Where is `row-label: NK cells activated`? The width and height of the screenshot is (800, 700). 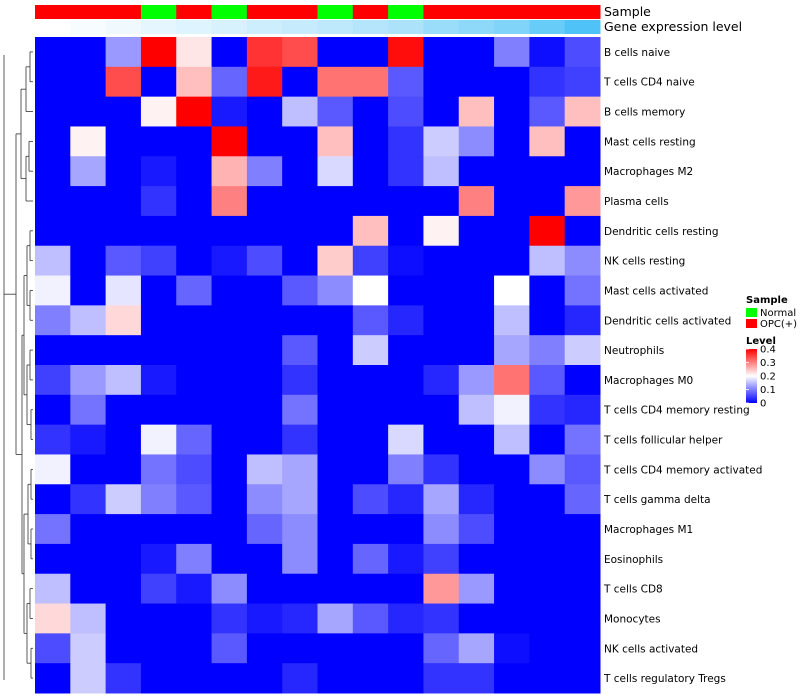 row-label: NK cells activated is located at coordinates (651, 649).